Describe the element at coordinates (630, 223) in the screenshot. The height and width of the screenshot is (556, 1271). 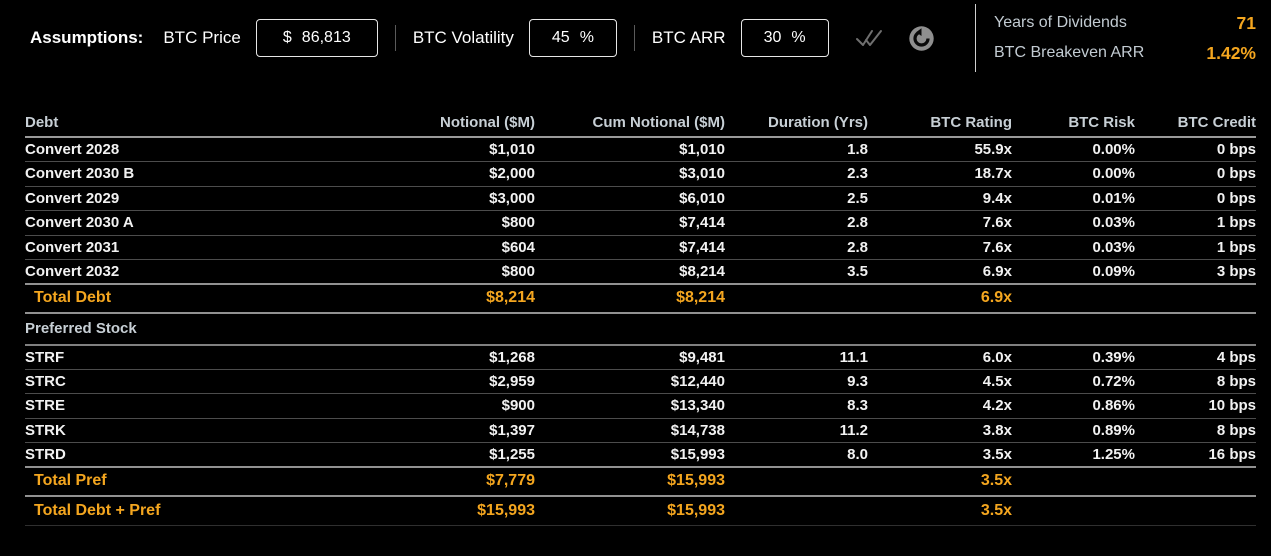
I see `cell-cum-notional: $7,414` at that location.